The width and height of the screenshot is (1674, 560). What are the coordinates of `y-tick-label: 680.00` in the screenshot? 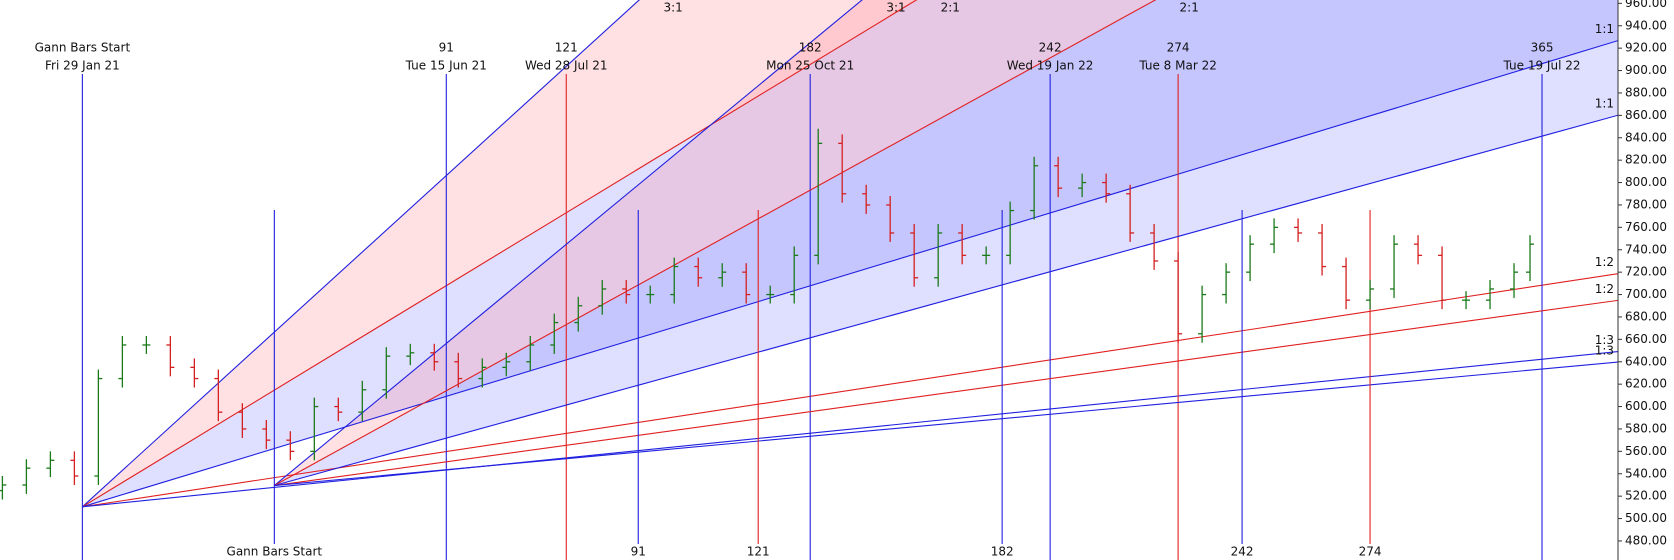 It's located at (1646, 316).